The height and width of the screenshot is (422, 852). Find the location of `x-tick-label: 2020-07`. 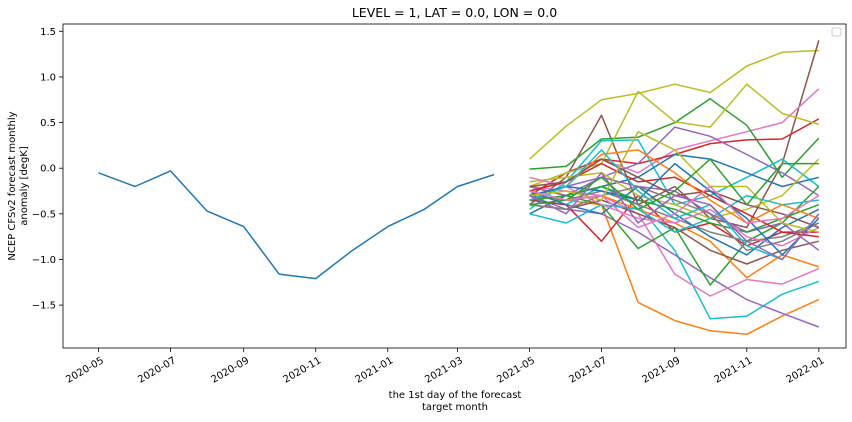

x-tick-label: 2020-07 is located at coordinates (157, 370).